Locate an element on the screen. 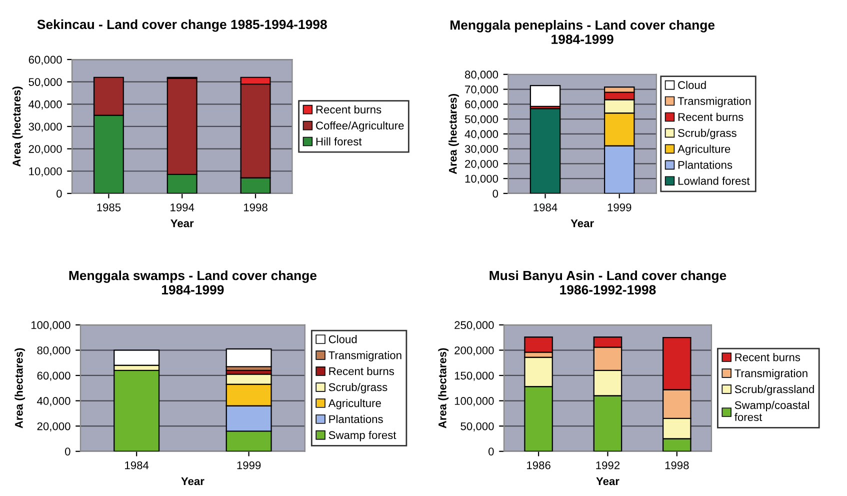 This screenshot has height=496, width=847. chart-title: Menggala peneplains - Land cover change 1984-1999 is located at coordinates (582, 32).